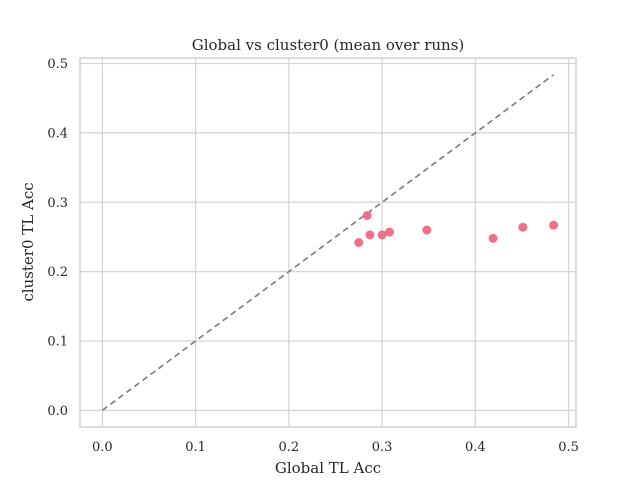 This screenshot has height=480, width=640. What do you see at coordinates (568, 447) in the screenshot?
I see `x-tick-label: 0.5` at bounding box center [568, 447].